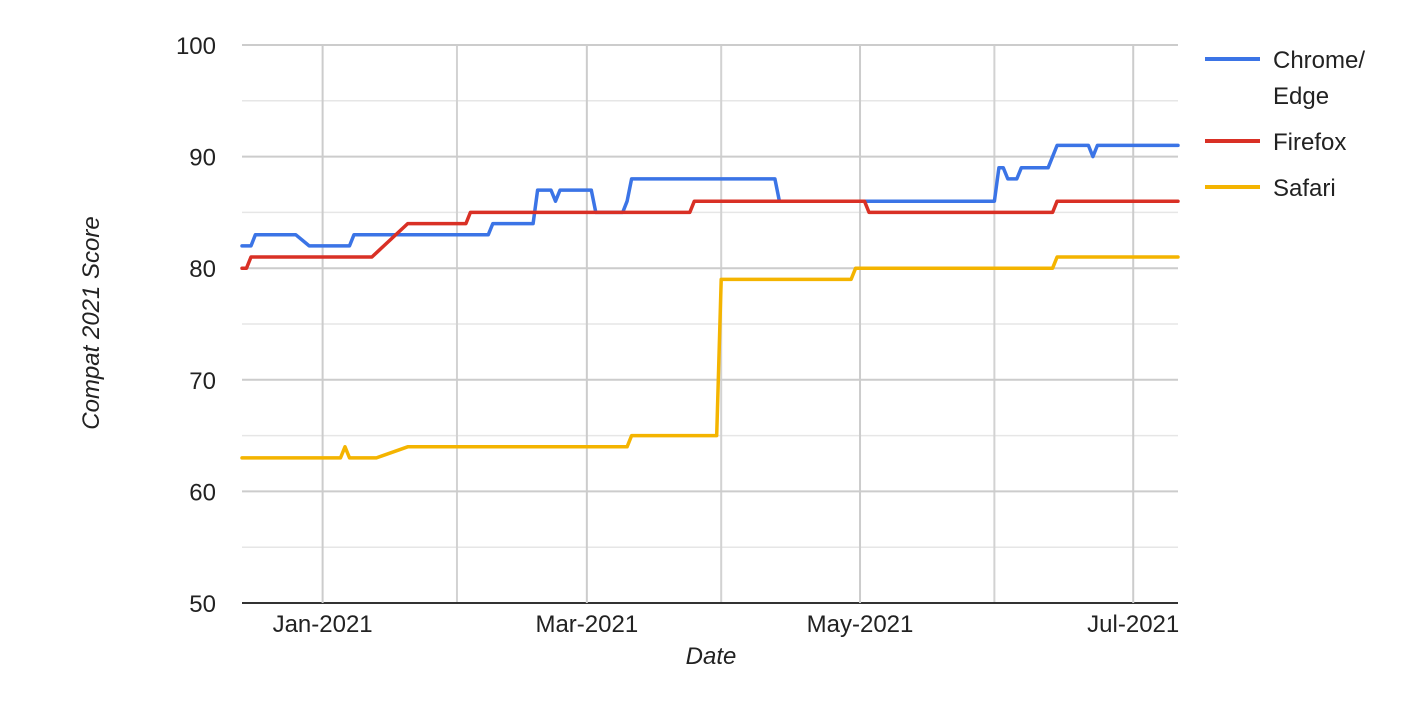  I want to click on y-axis-ticks: 50 60 70 80 90 100, so click(196, 325).